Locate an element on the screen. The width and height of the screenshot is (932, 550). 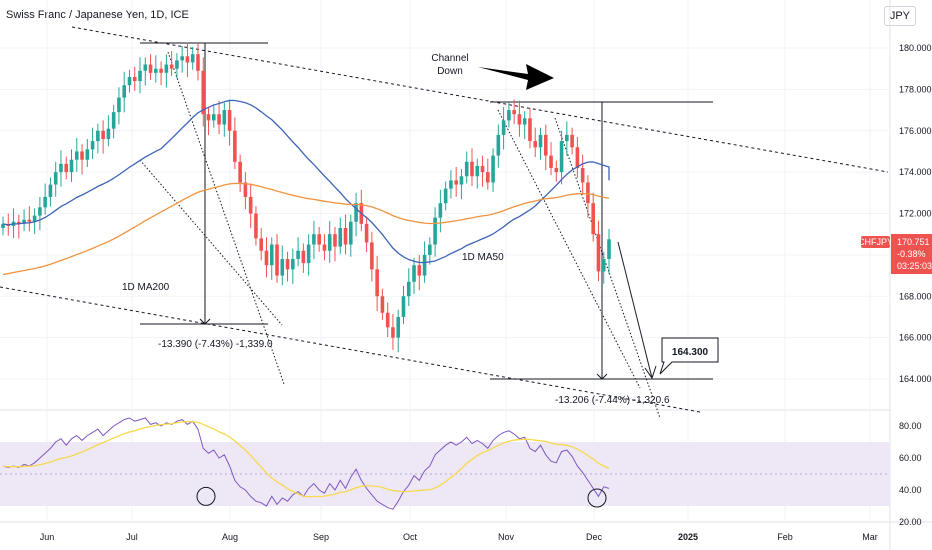
price-tick-label: 164.000 is located at coordinates (915, 379).